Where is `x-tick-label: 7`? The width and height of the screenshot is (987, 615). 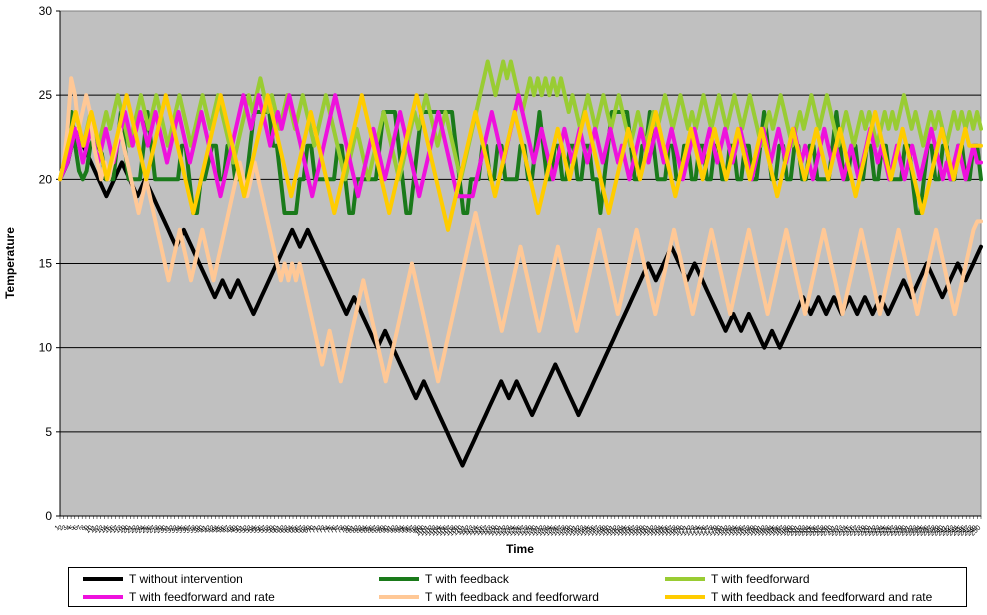 x-tick-label: 7 is located at coordinates (80, 528).